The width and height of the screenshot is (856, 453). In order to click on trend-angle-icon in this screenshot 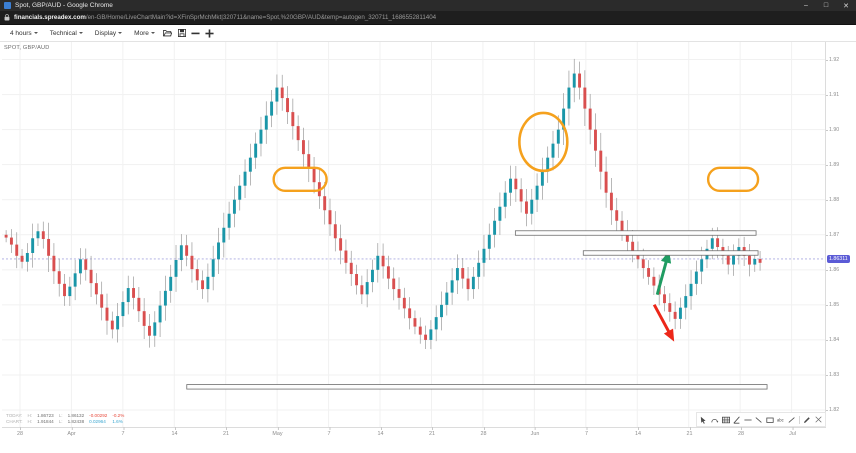, I will do `click(737, 419)`.